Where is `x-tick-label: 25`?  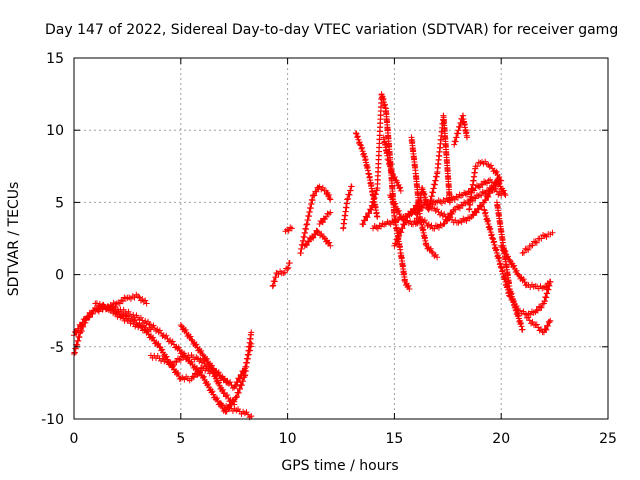 x-tick-label: 25 is located at coordinates (608, 439).